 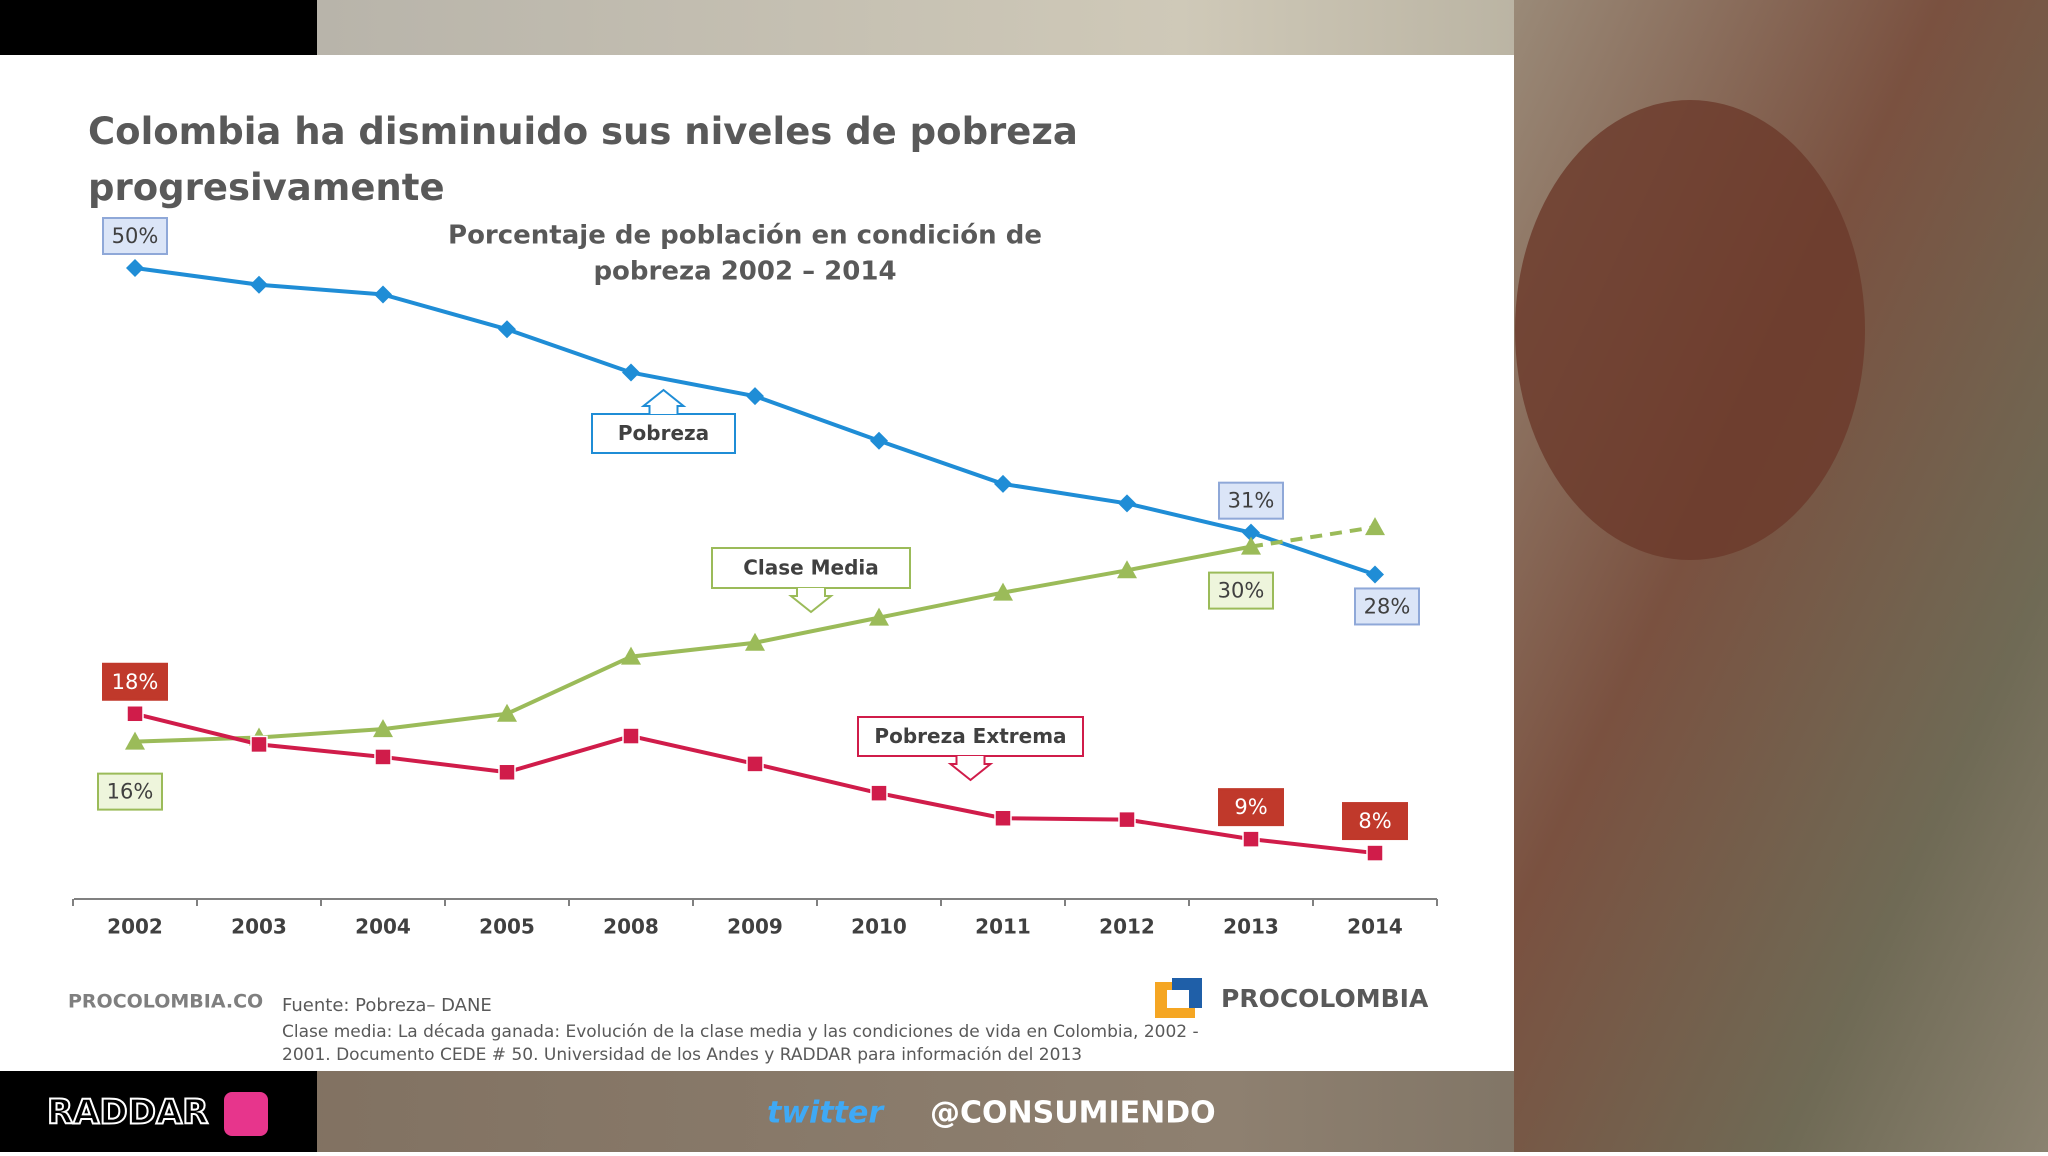 What do you see at coordinates (1073, 1113) in the screenshot?
I see `handle: @CONSUMIENDO` at bounding box center [1073, 1113].